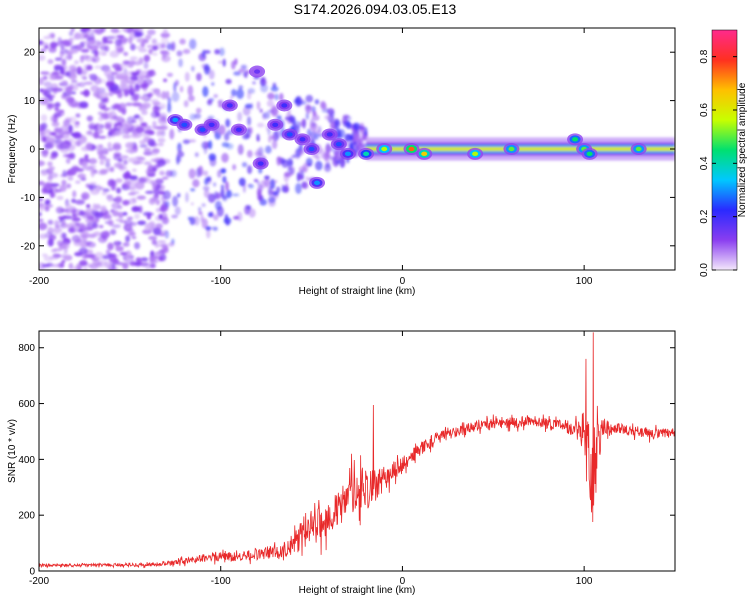  What do you see at coordinates (28, 246) in the screenshot?
I see `spectrogram-y-tick-label: -20` at bounding box center [28, 246].